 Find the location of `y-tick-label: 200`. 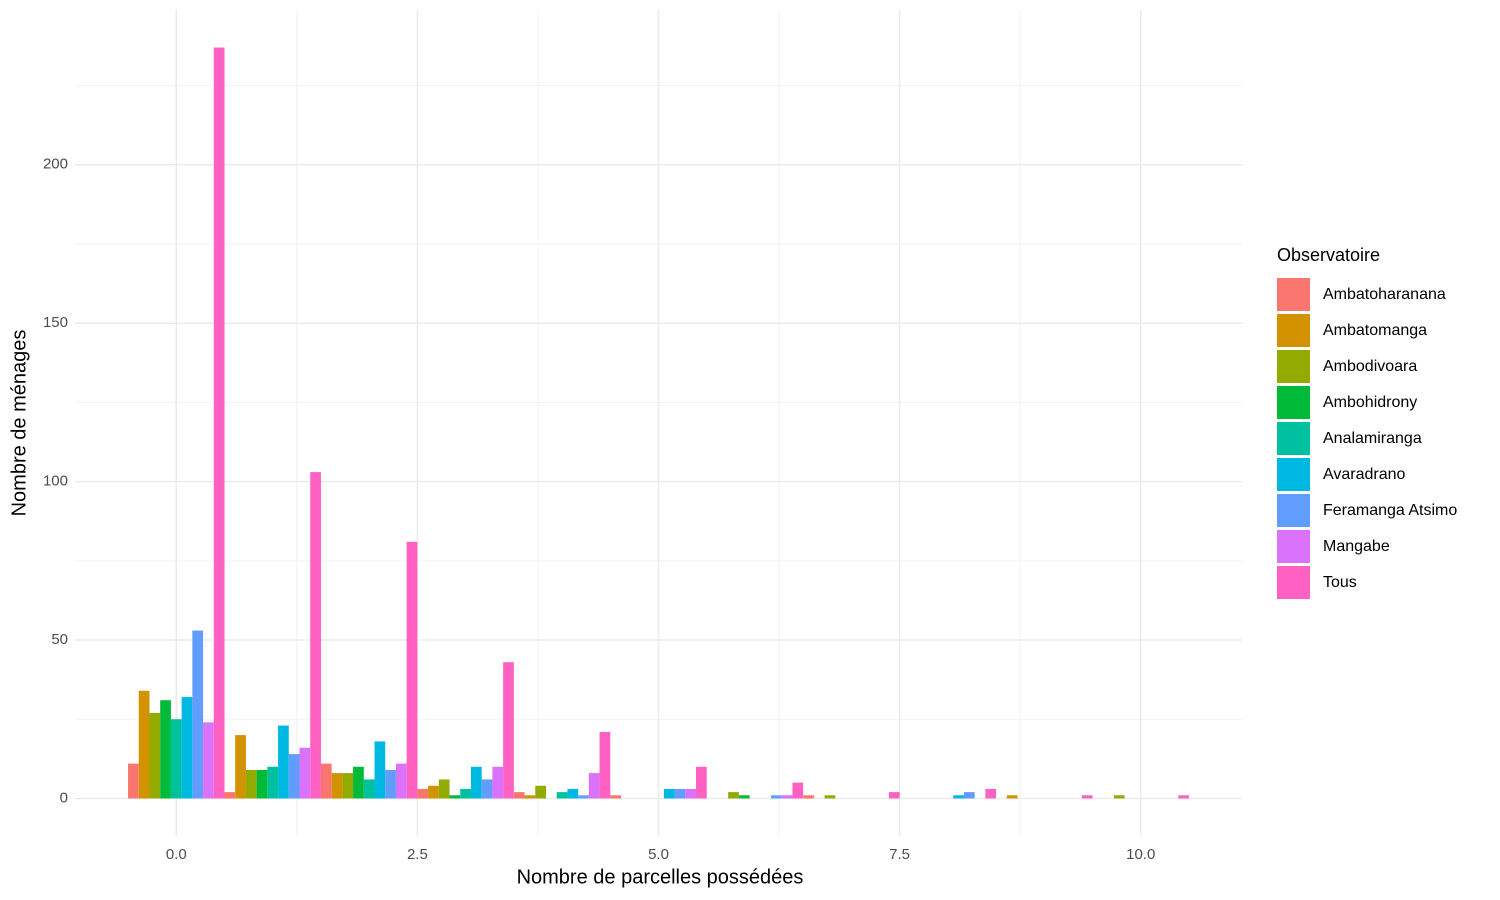

y-tick-label: 200 is located at coordinates (55, 164).